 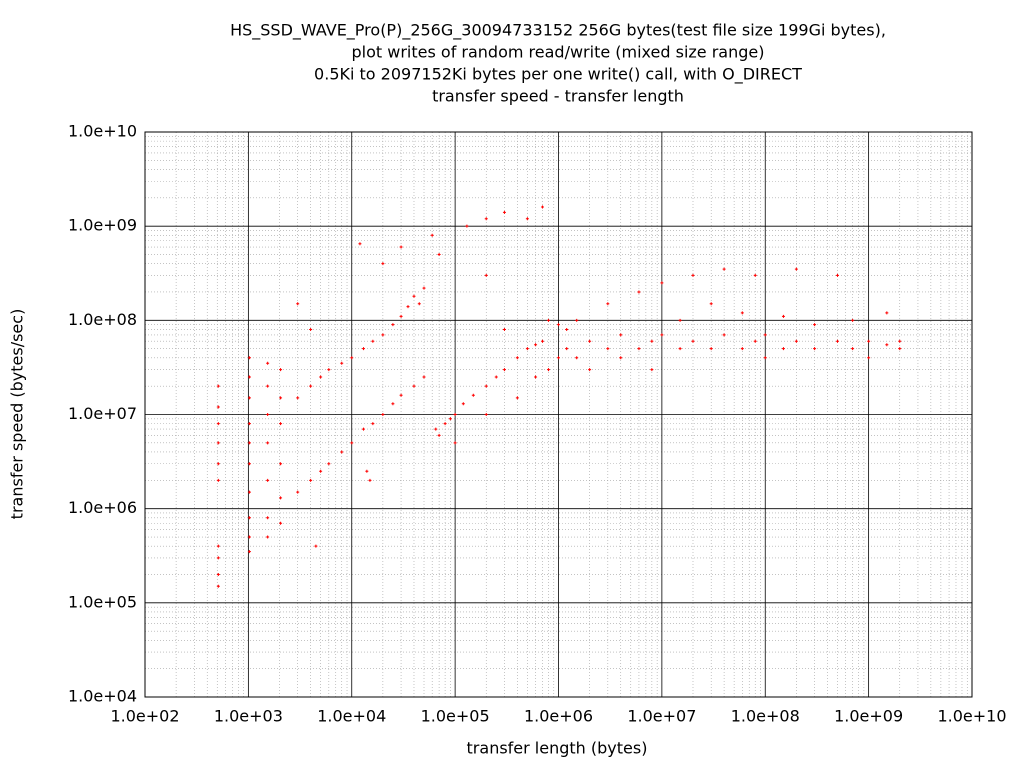 What do you see at coordinates (971, 716) in the screenshot?
I see `x-tick-label: 1.0e+10` at bounding box center [971, 716].